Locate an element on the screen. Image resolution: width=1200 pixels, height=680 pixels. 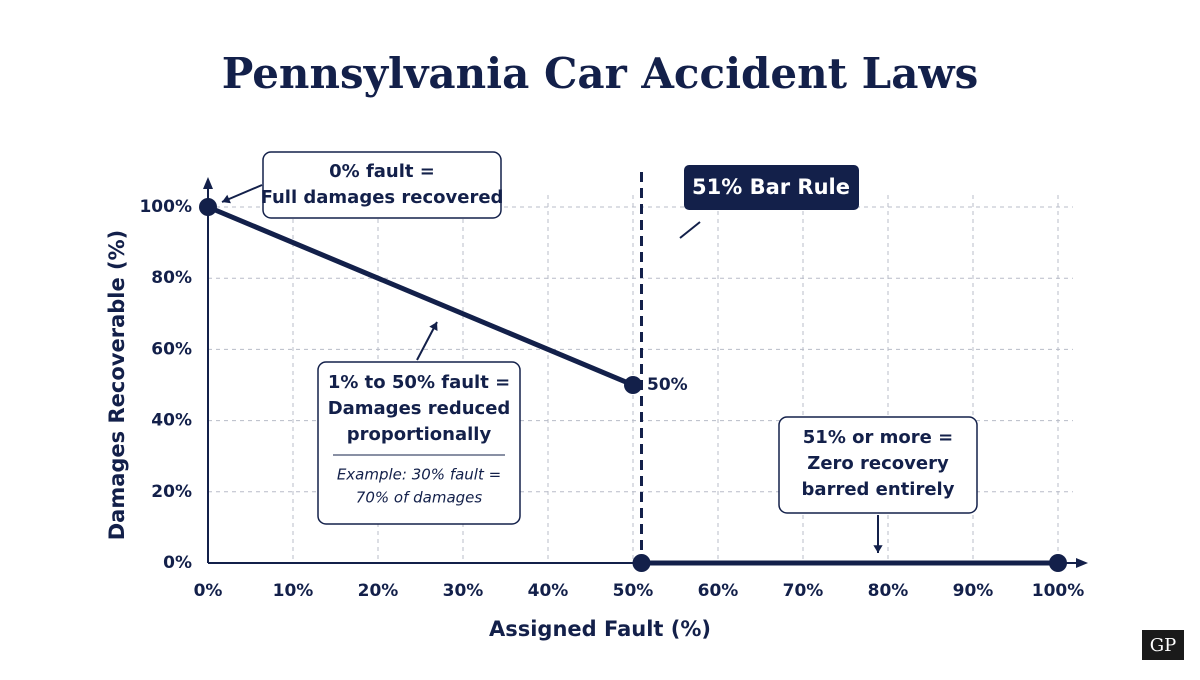
annotation-text: Zero recovery is located at coordinates (878, 463).